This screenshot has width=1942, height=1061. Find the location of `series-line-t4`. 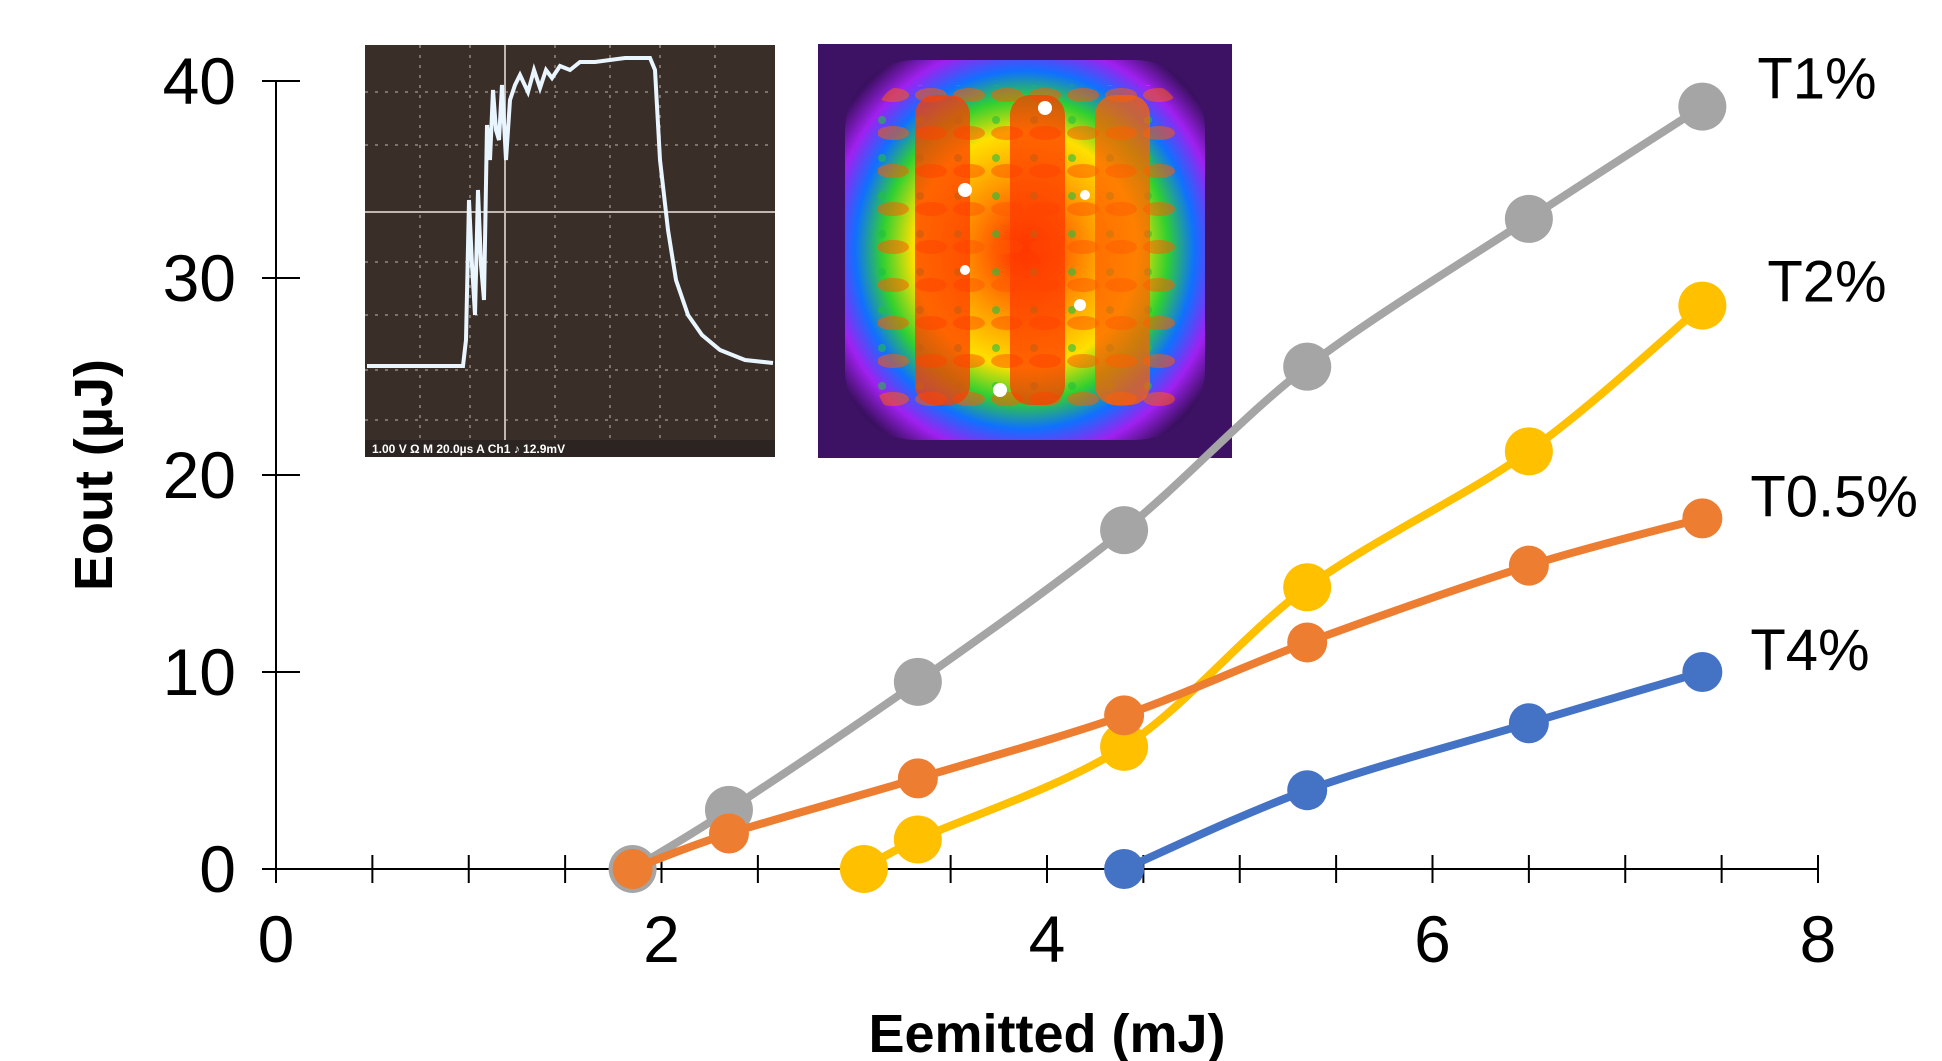

series-line-t4 is located at coordinates (1413, 770).